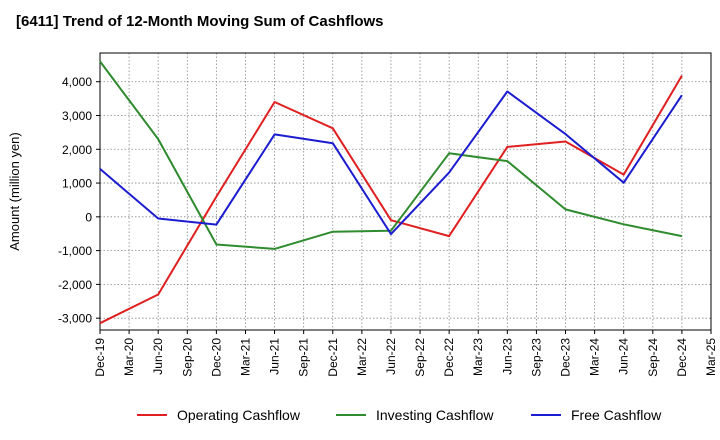 The width and height of the screenshot is (720, 440). What do you see at coordinates (362, 357) in the screenshot?
I see `x-tick-label: Mar-22` at bounding box center [362, 357].